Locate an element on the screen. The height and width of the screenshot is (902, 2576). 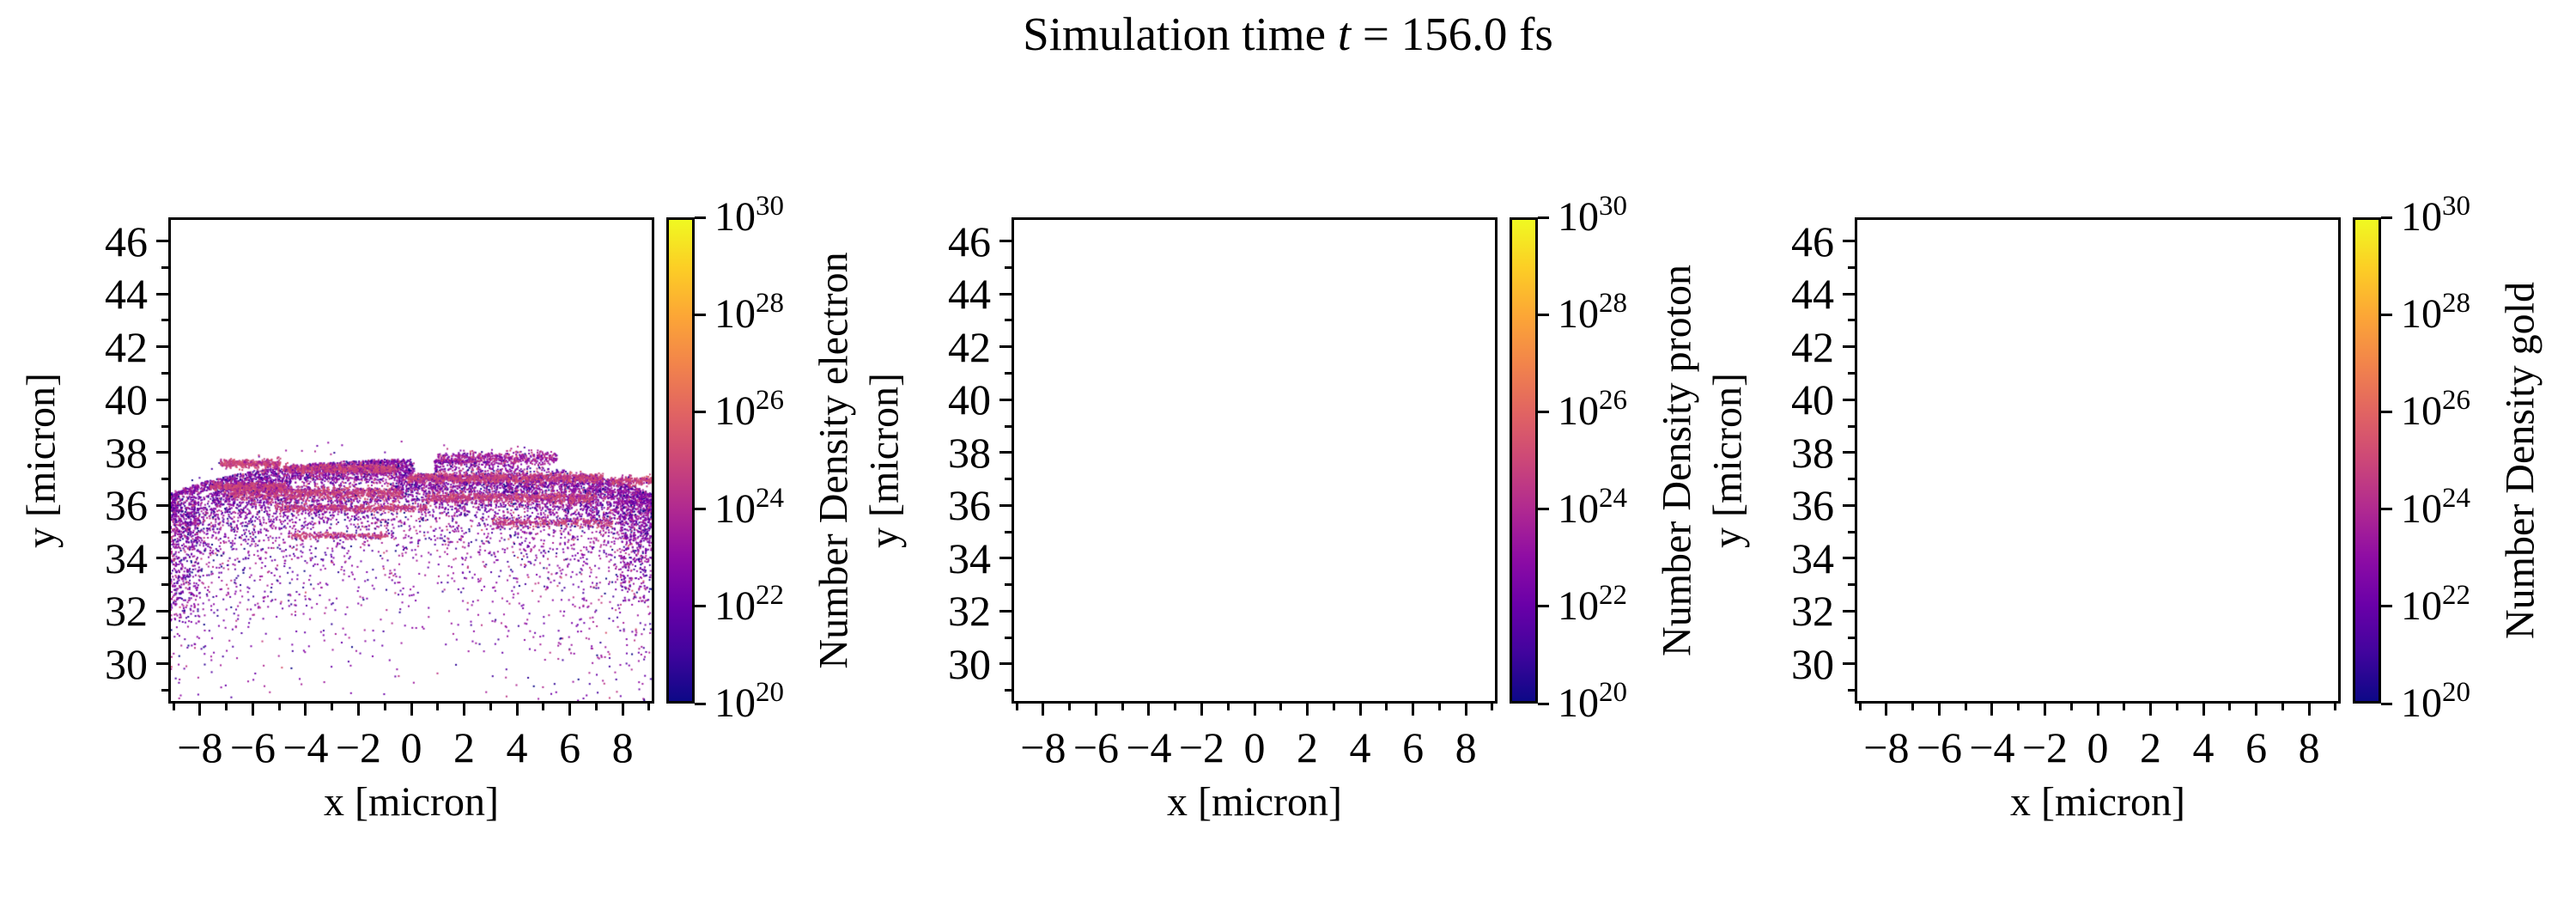
colorbar-gold is located at coordinates (2367, 460).